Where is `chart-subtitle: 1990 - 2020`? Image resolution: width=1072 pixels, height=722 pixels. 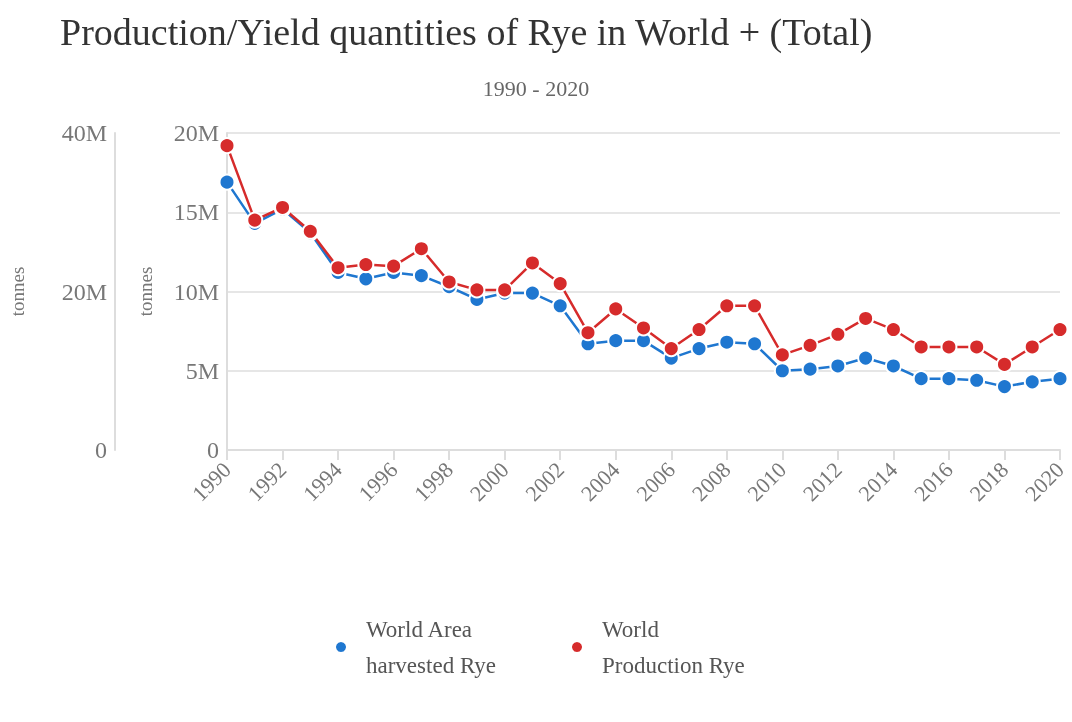
chart-subtitle: 1990 - 2020 is located at coordinates (536, 88).